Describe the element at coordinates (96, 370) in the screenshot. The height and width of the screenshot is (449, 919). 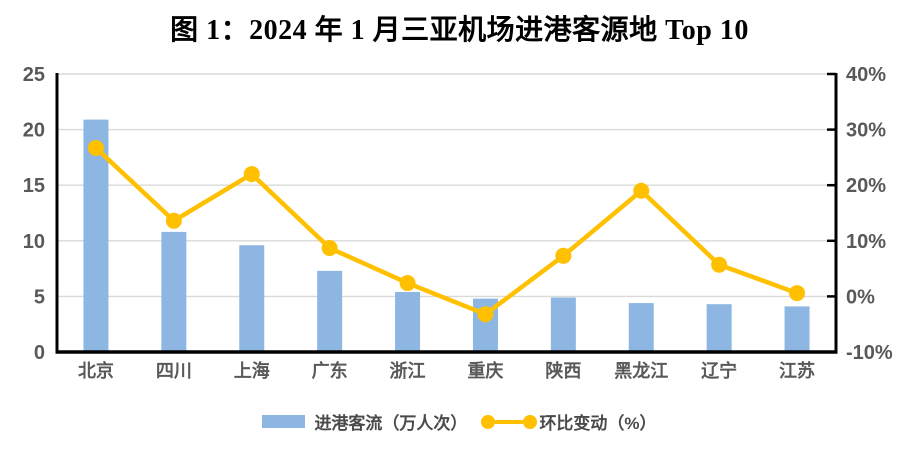
I see `category-label-北京: 北京` at that location.